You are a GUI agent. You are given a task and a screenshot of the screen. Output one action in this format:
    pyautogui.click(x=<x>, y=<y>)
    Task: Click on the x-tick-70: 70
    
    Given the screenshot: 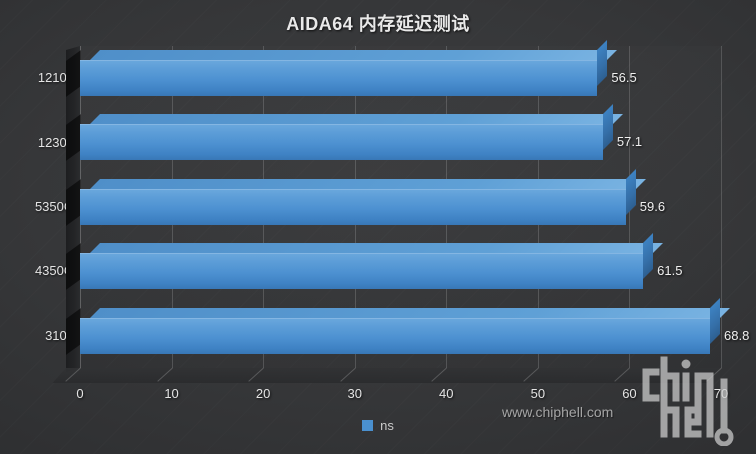 What is the action you would take?
    pyautogui.click(x=721, y=393)
    